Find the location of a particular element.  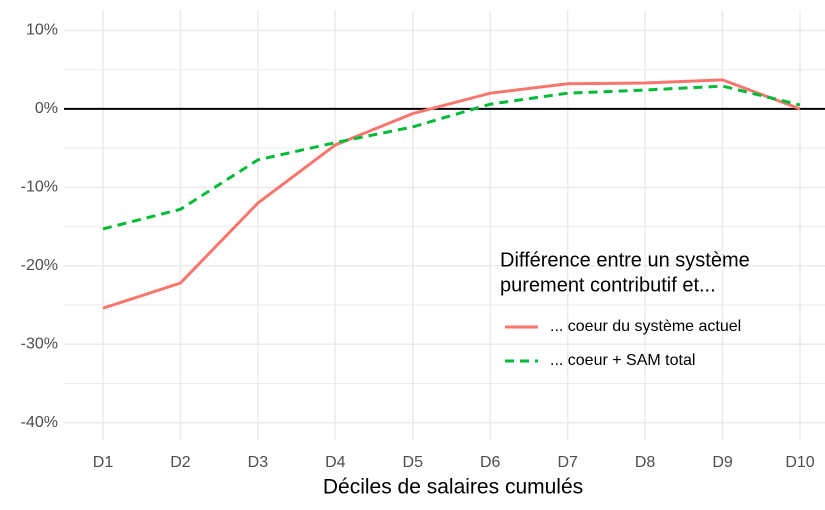

x-tick-label: D6 is located at coordinates (490, 462).